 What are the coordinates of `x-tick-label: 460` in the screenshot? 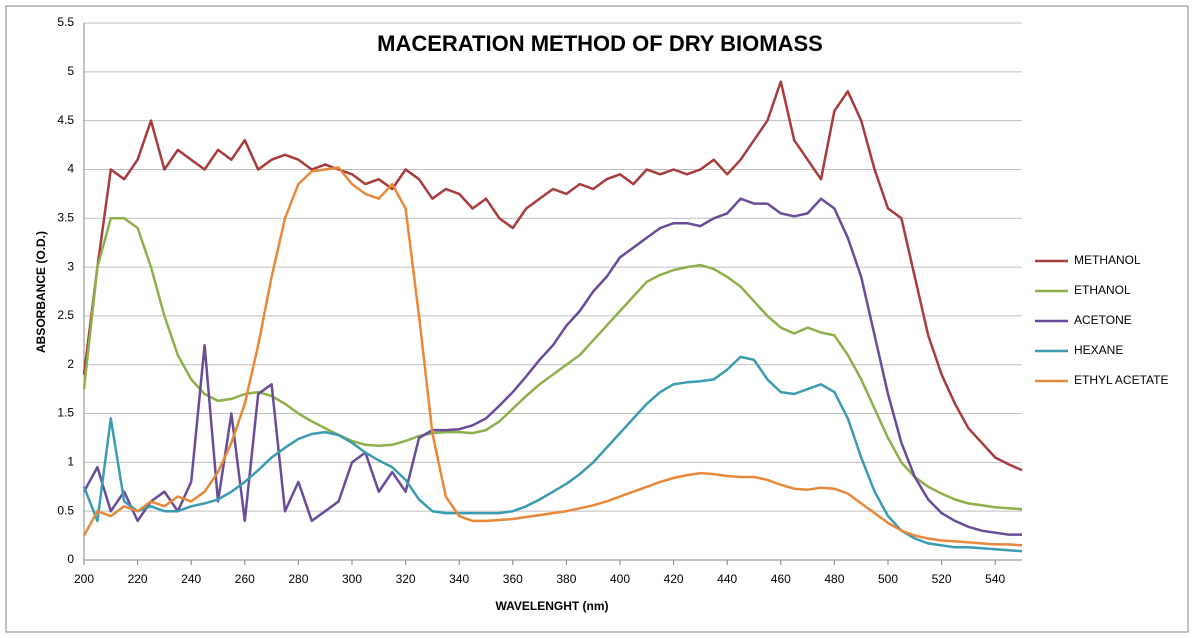 It's located at (781, 579).